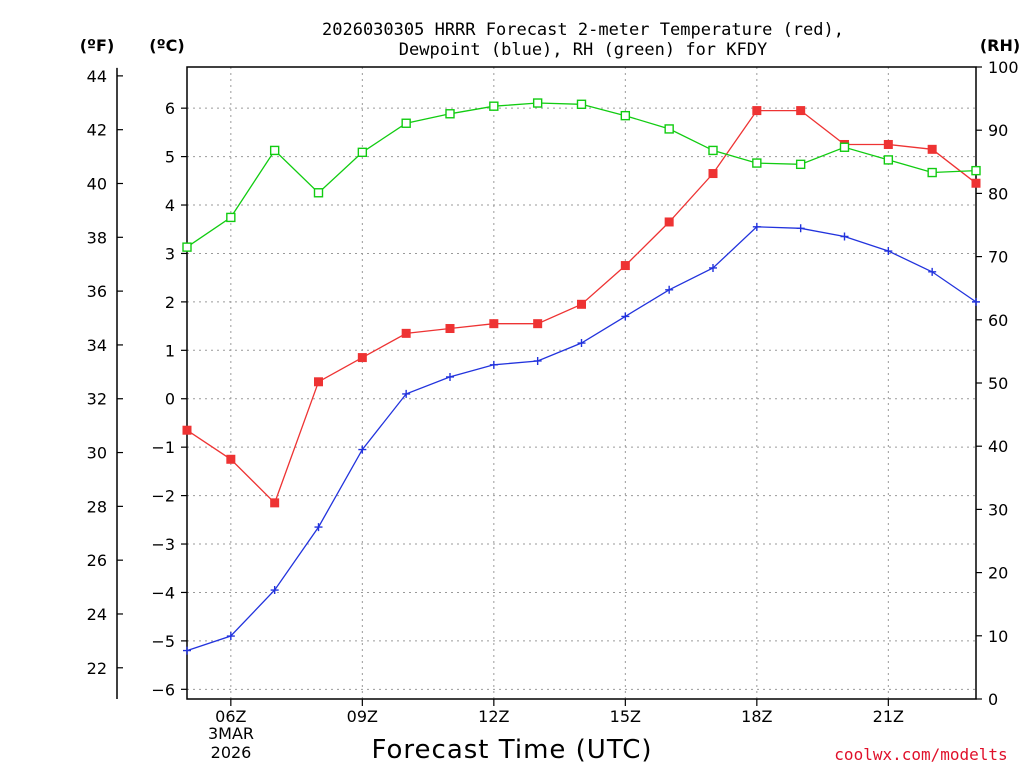 Image resolution: width=1024 pixels, height=768 pixels. What do you see at coordinates (1003, 67) in the screenshot?
I see `rh-tick-label: 100` at bounding box center [1003, 67].